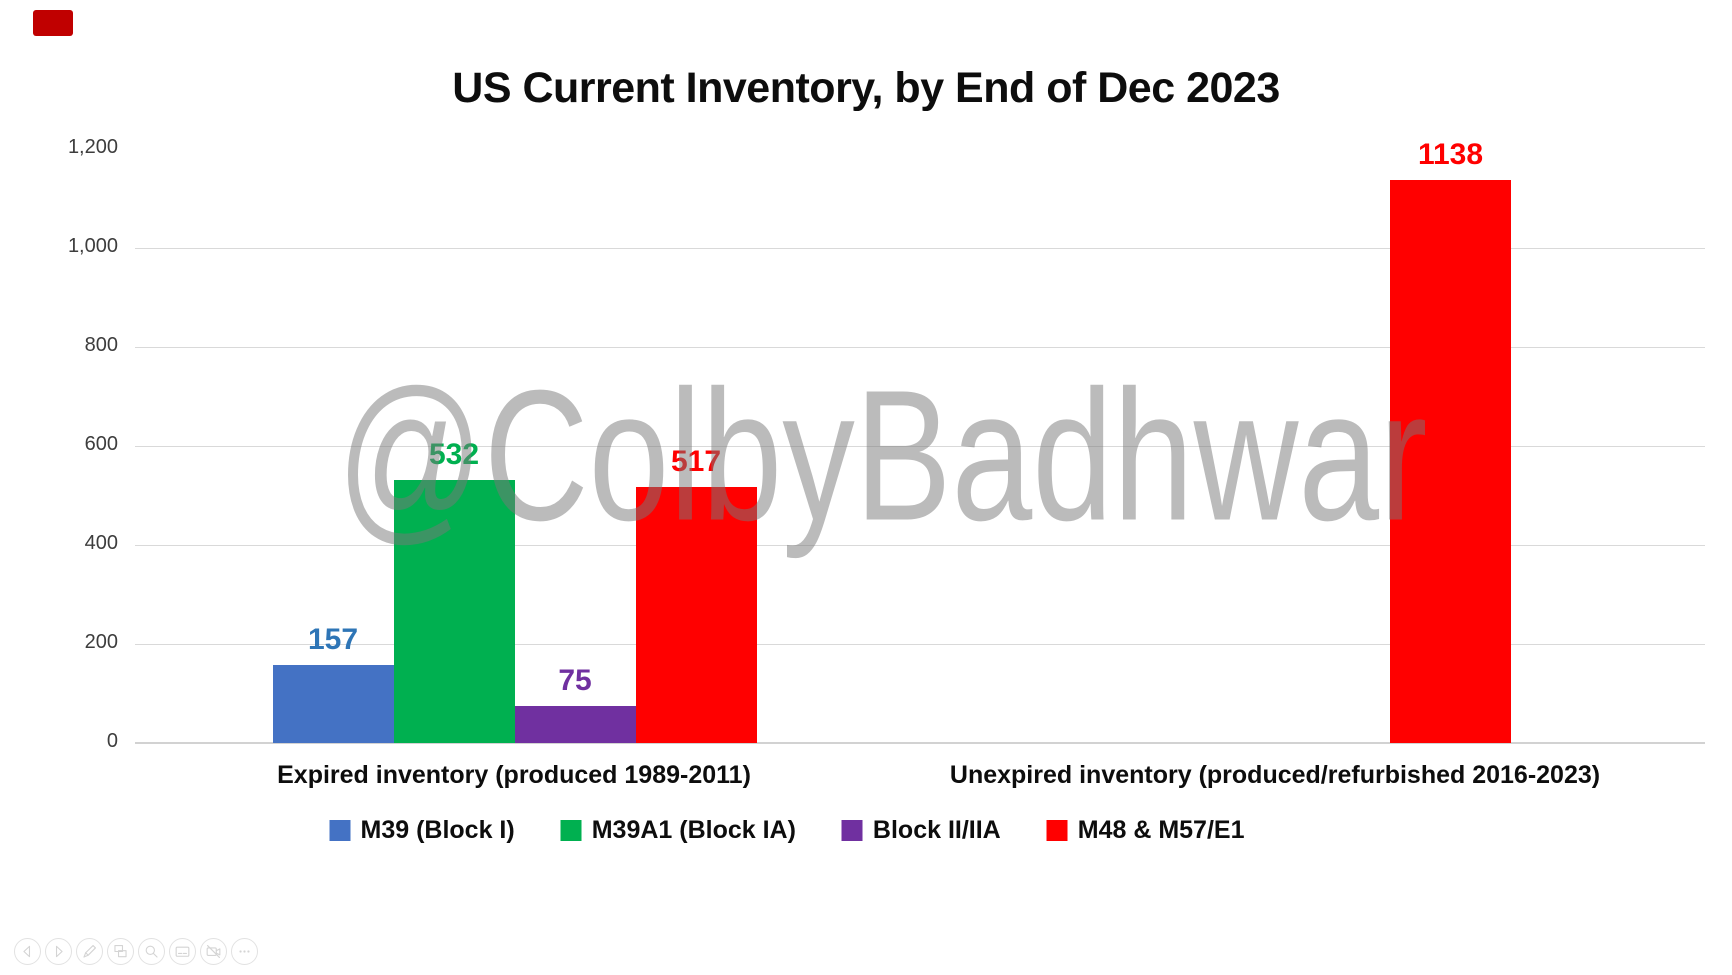 This screenshot has height=975, width=1732. I want to click on bar: 75, so click(575, 703).